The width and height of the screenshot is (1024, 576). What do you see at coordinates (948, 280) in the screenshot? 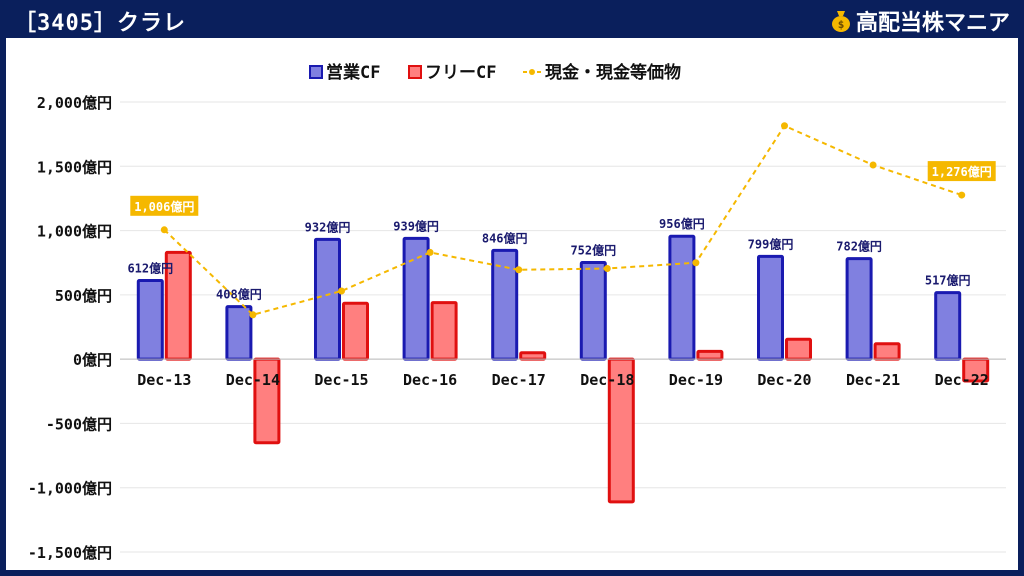
I see `bar-value-label: 517億円` at bounding box center [948, 280].